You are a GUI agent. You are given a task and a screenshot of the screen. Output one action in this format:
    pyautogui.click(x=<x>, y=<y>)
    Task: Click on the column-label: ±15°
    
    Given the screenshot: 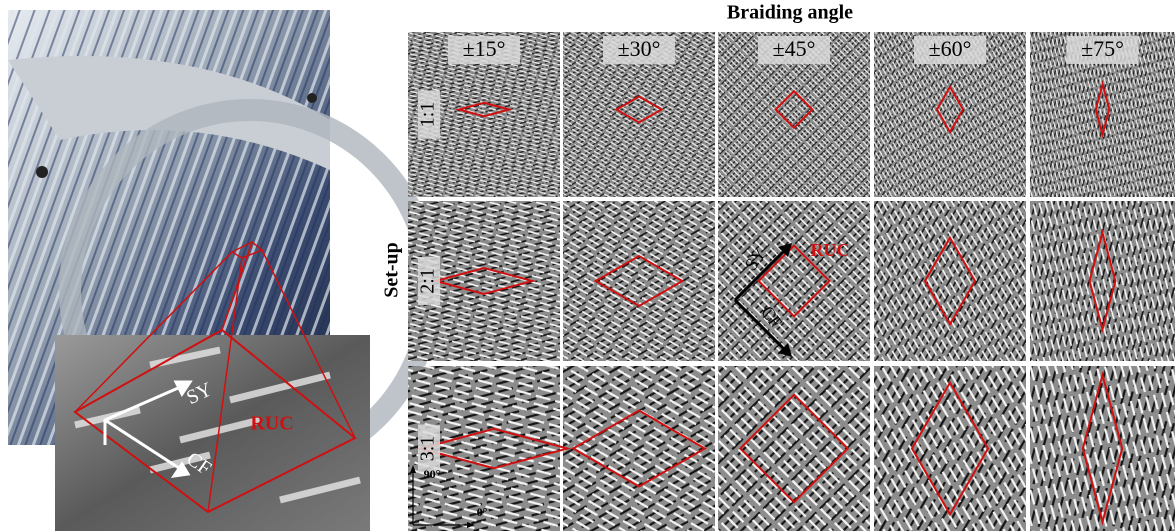 What is the action you would take?
    pyautogui.click(x=484, y=48)
    